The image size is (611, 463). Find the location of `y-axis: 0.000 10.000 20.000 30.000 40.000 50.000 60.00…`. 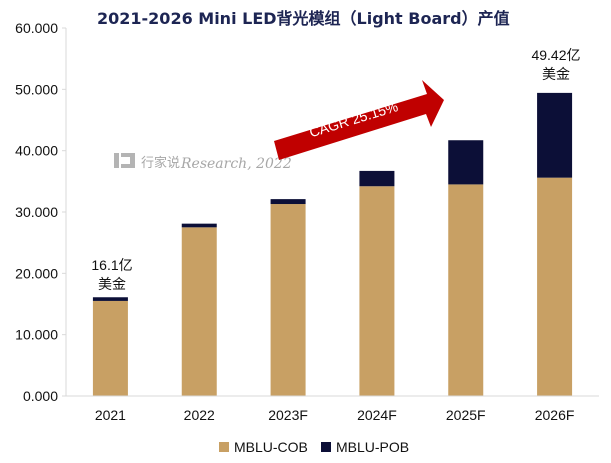

y-axis: 0.000 10.000 20.000 30.000 40.000 50.000 60.00… is located at coordinates (41, 212).